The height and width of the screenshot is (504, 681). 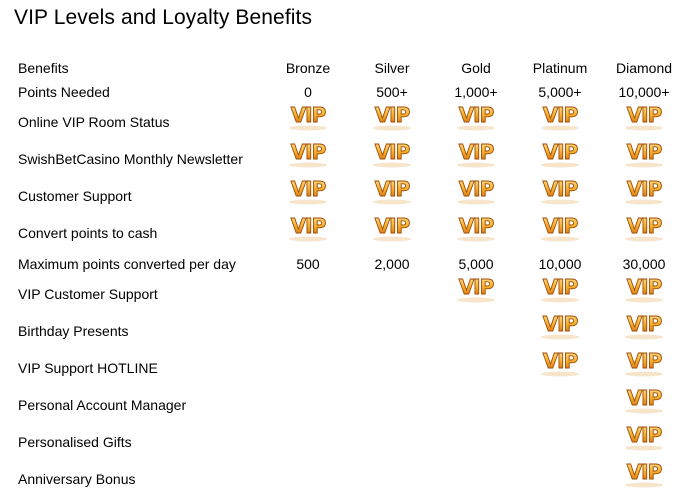 What do you see at coordinates (644, 92) in the screenshot?
I see `value-diamond: 10,000+` at bounding box center [644, 92].